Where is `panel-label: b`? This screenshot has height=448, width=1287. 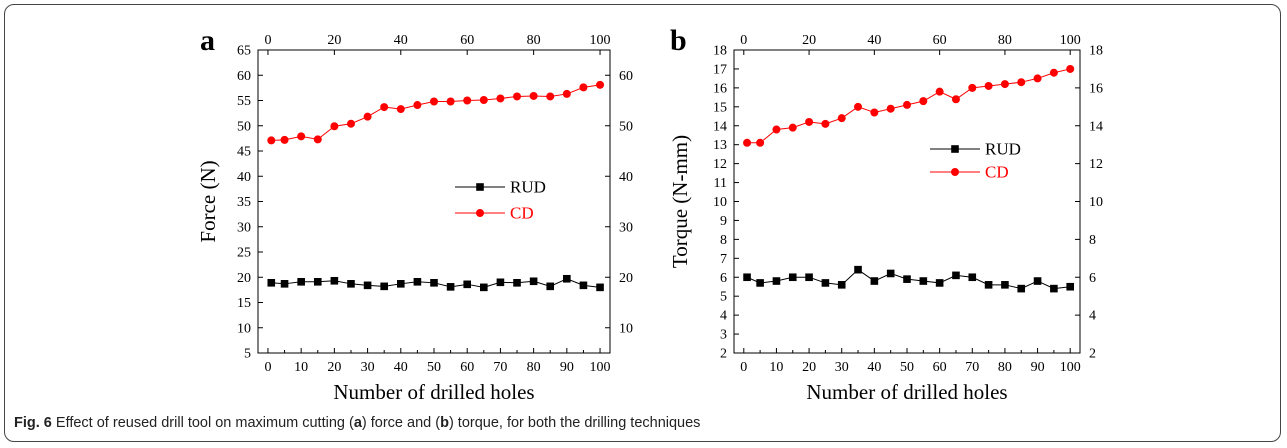
panel-label: b is located at coordinates (678, 40).